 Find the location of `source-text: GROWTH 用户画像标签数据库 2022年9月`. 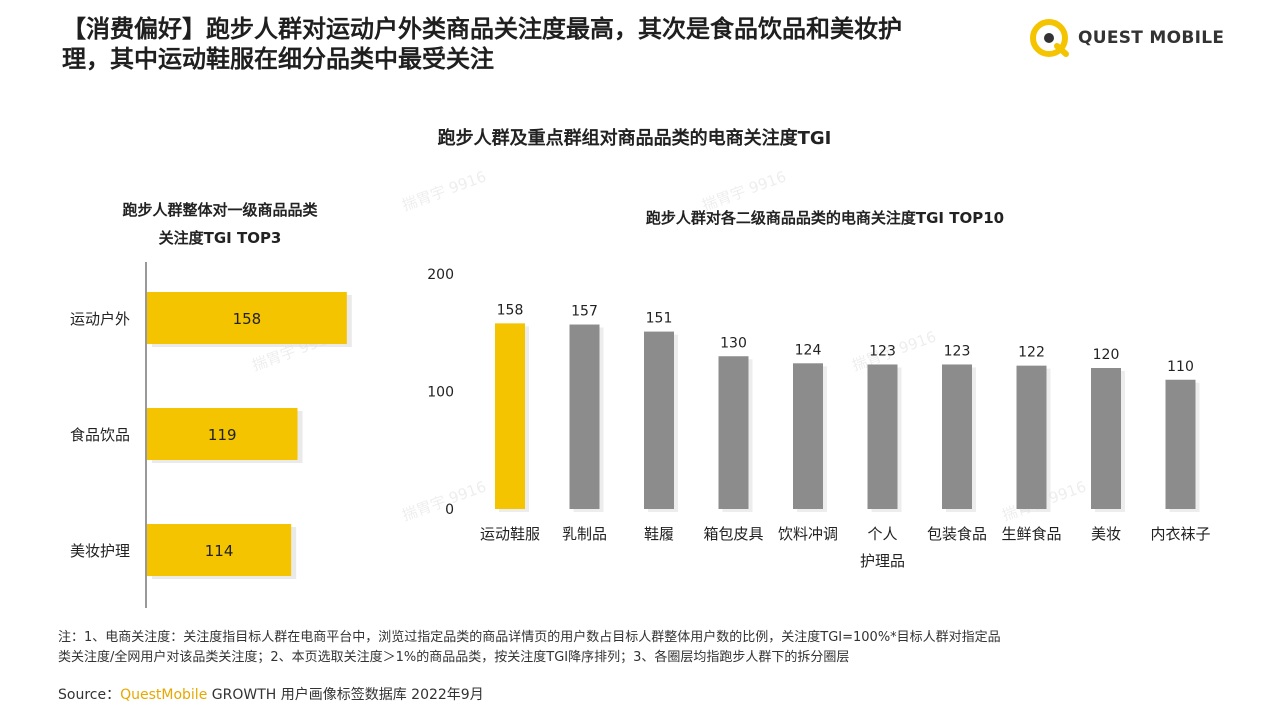

source-text: GROWTH 用户画像标签数据库 2022年9月 is located at coordinates (345, 695).